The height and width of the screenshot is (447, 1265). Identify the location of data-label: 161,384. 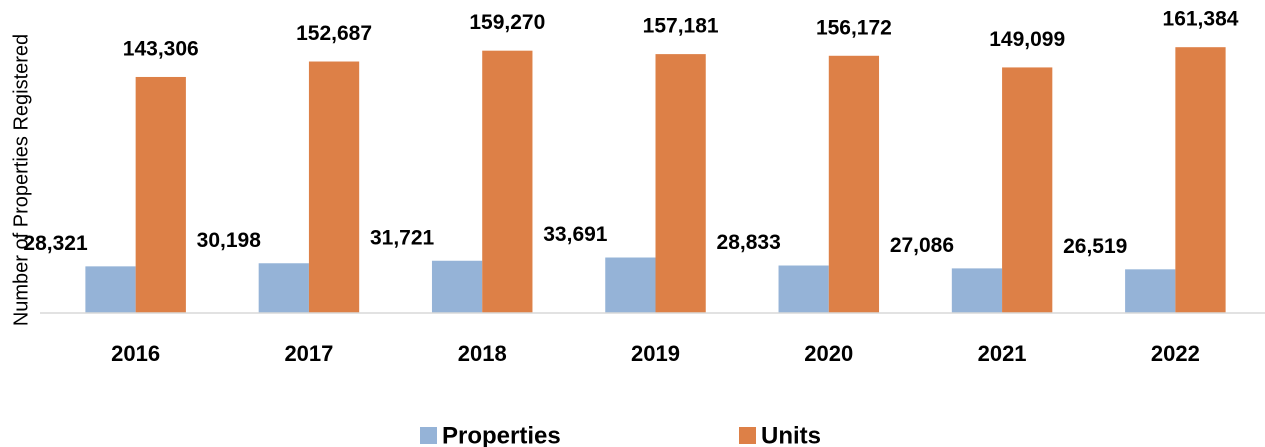
(1201, 19).